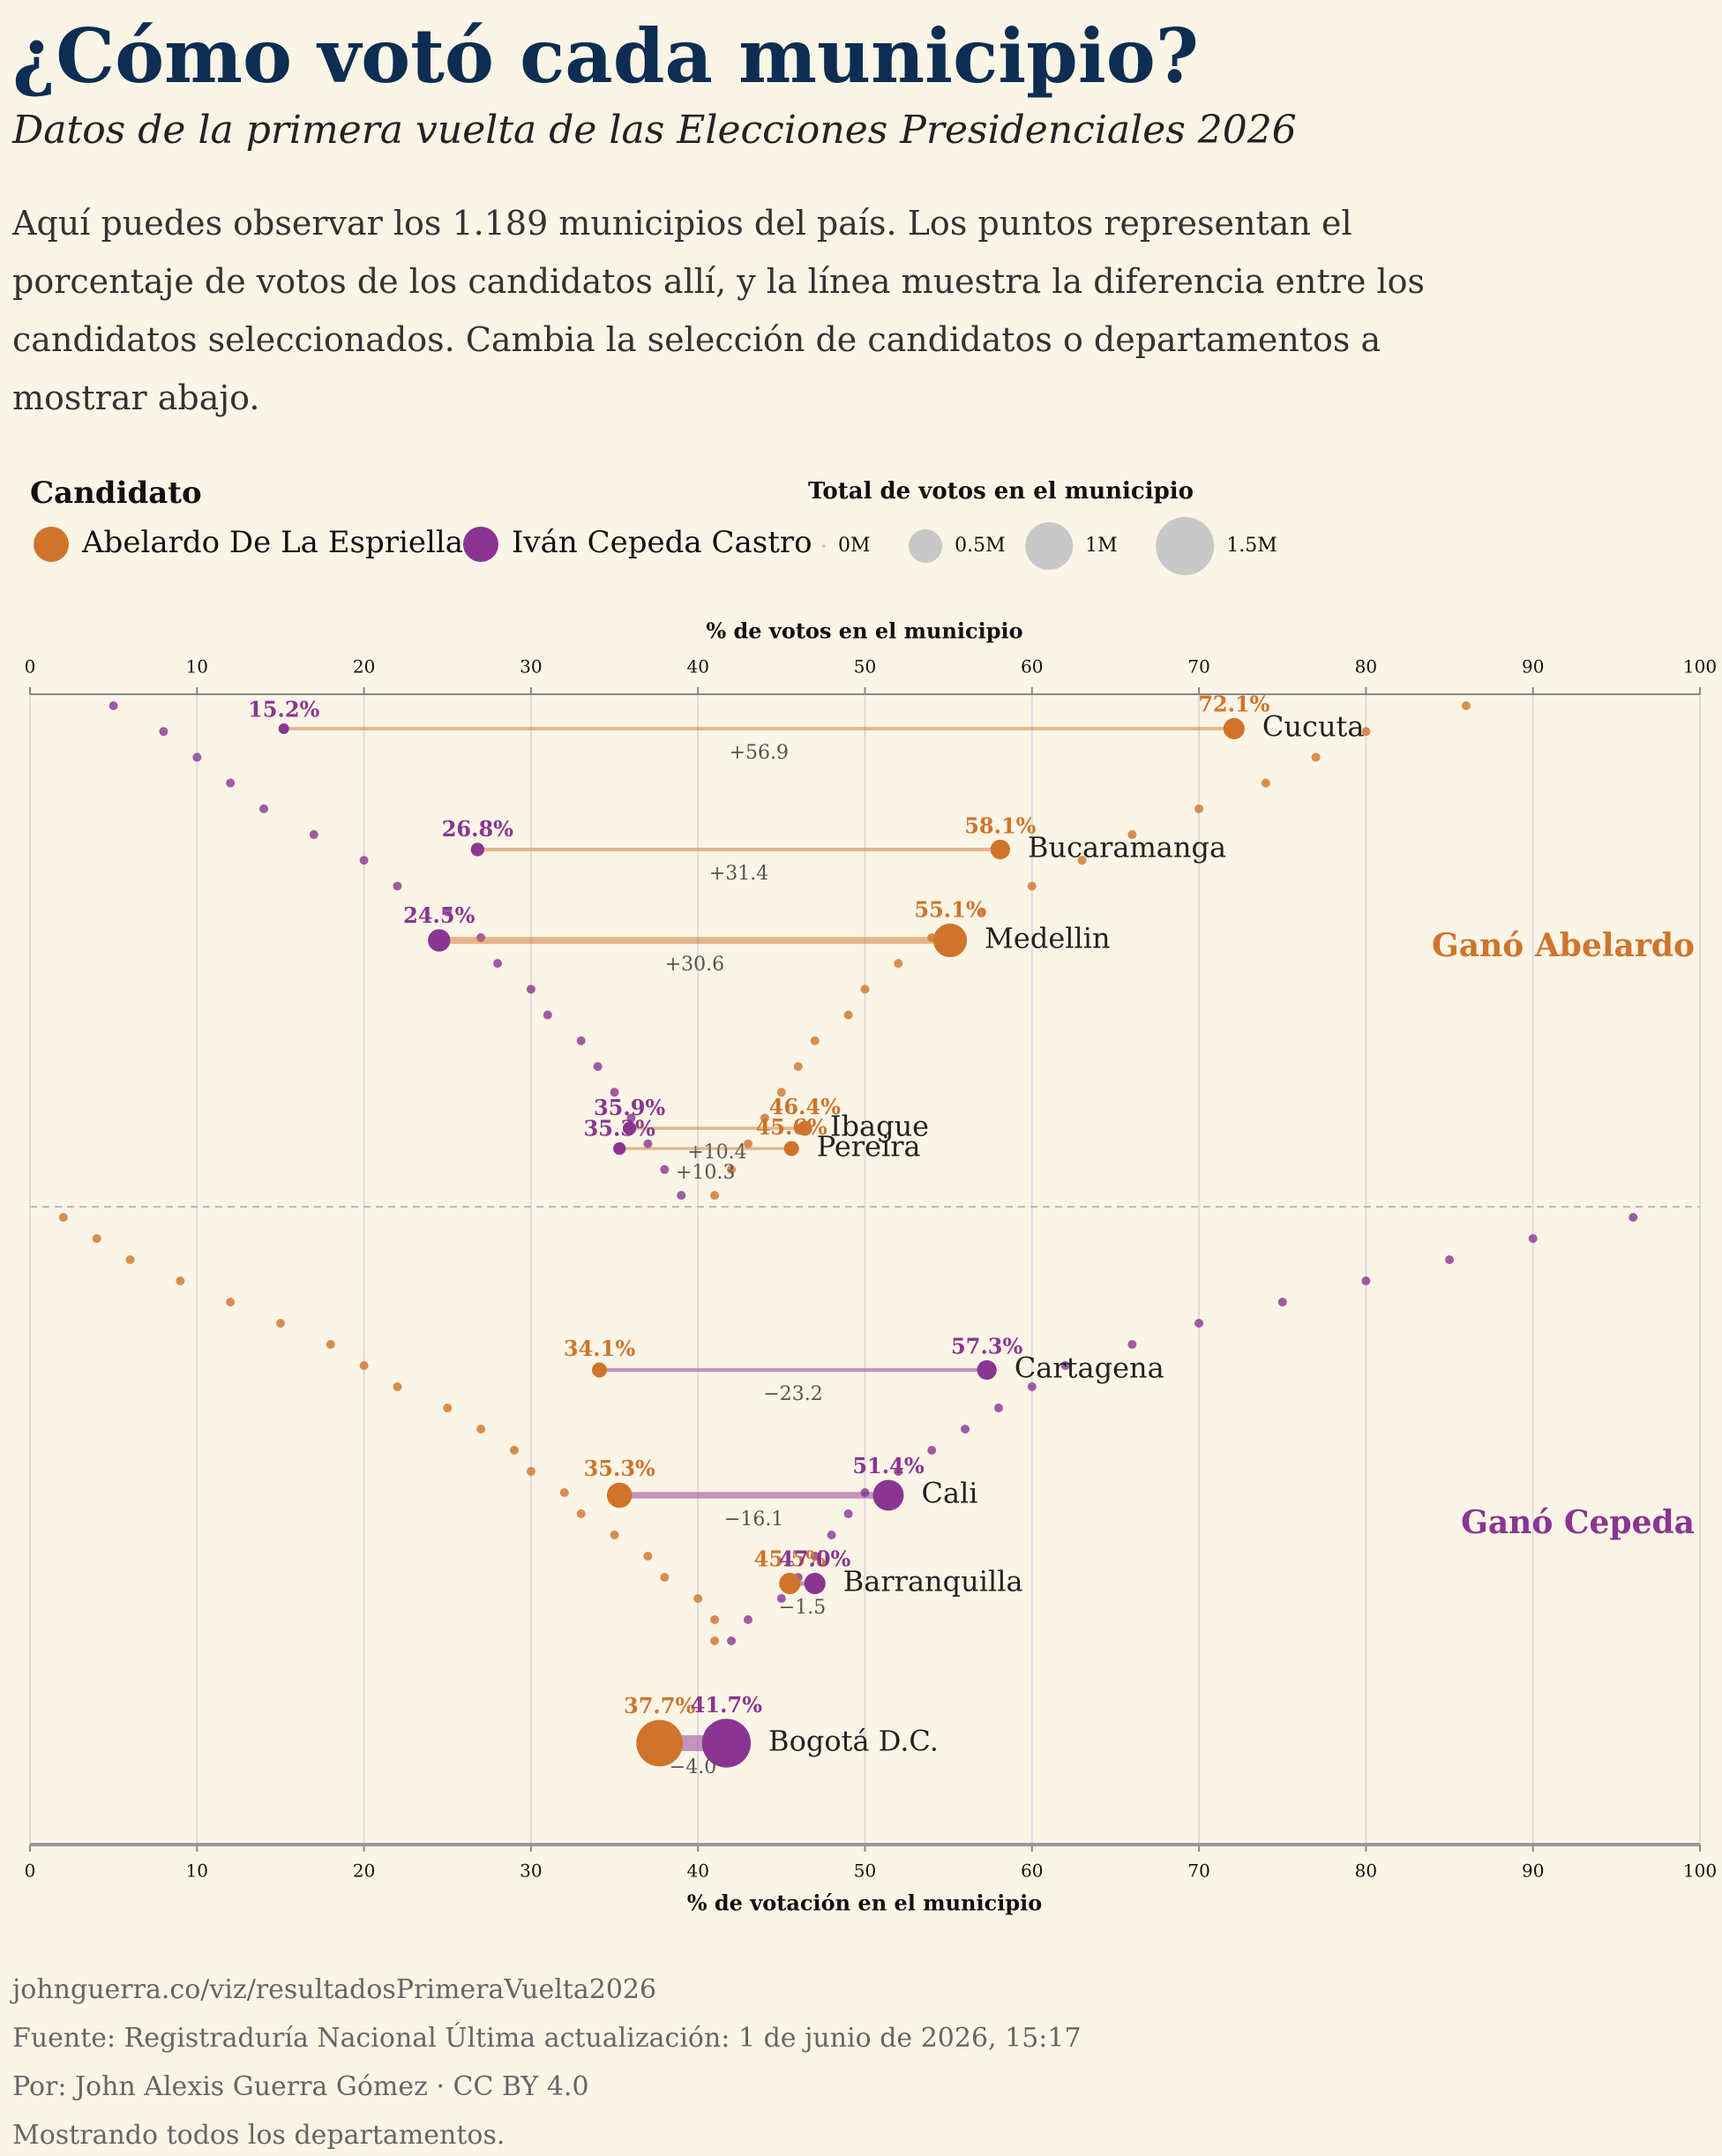  I want to click on diff-label: −1.5, so click(802, 1608).